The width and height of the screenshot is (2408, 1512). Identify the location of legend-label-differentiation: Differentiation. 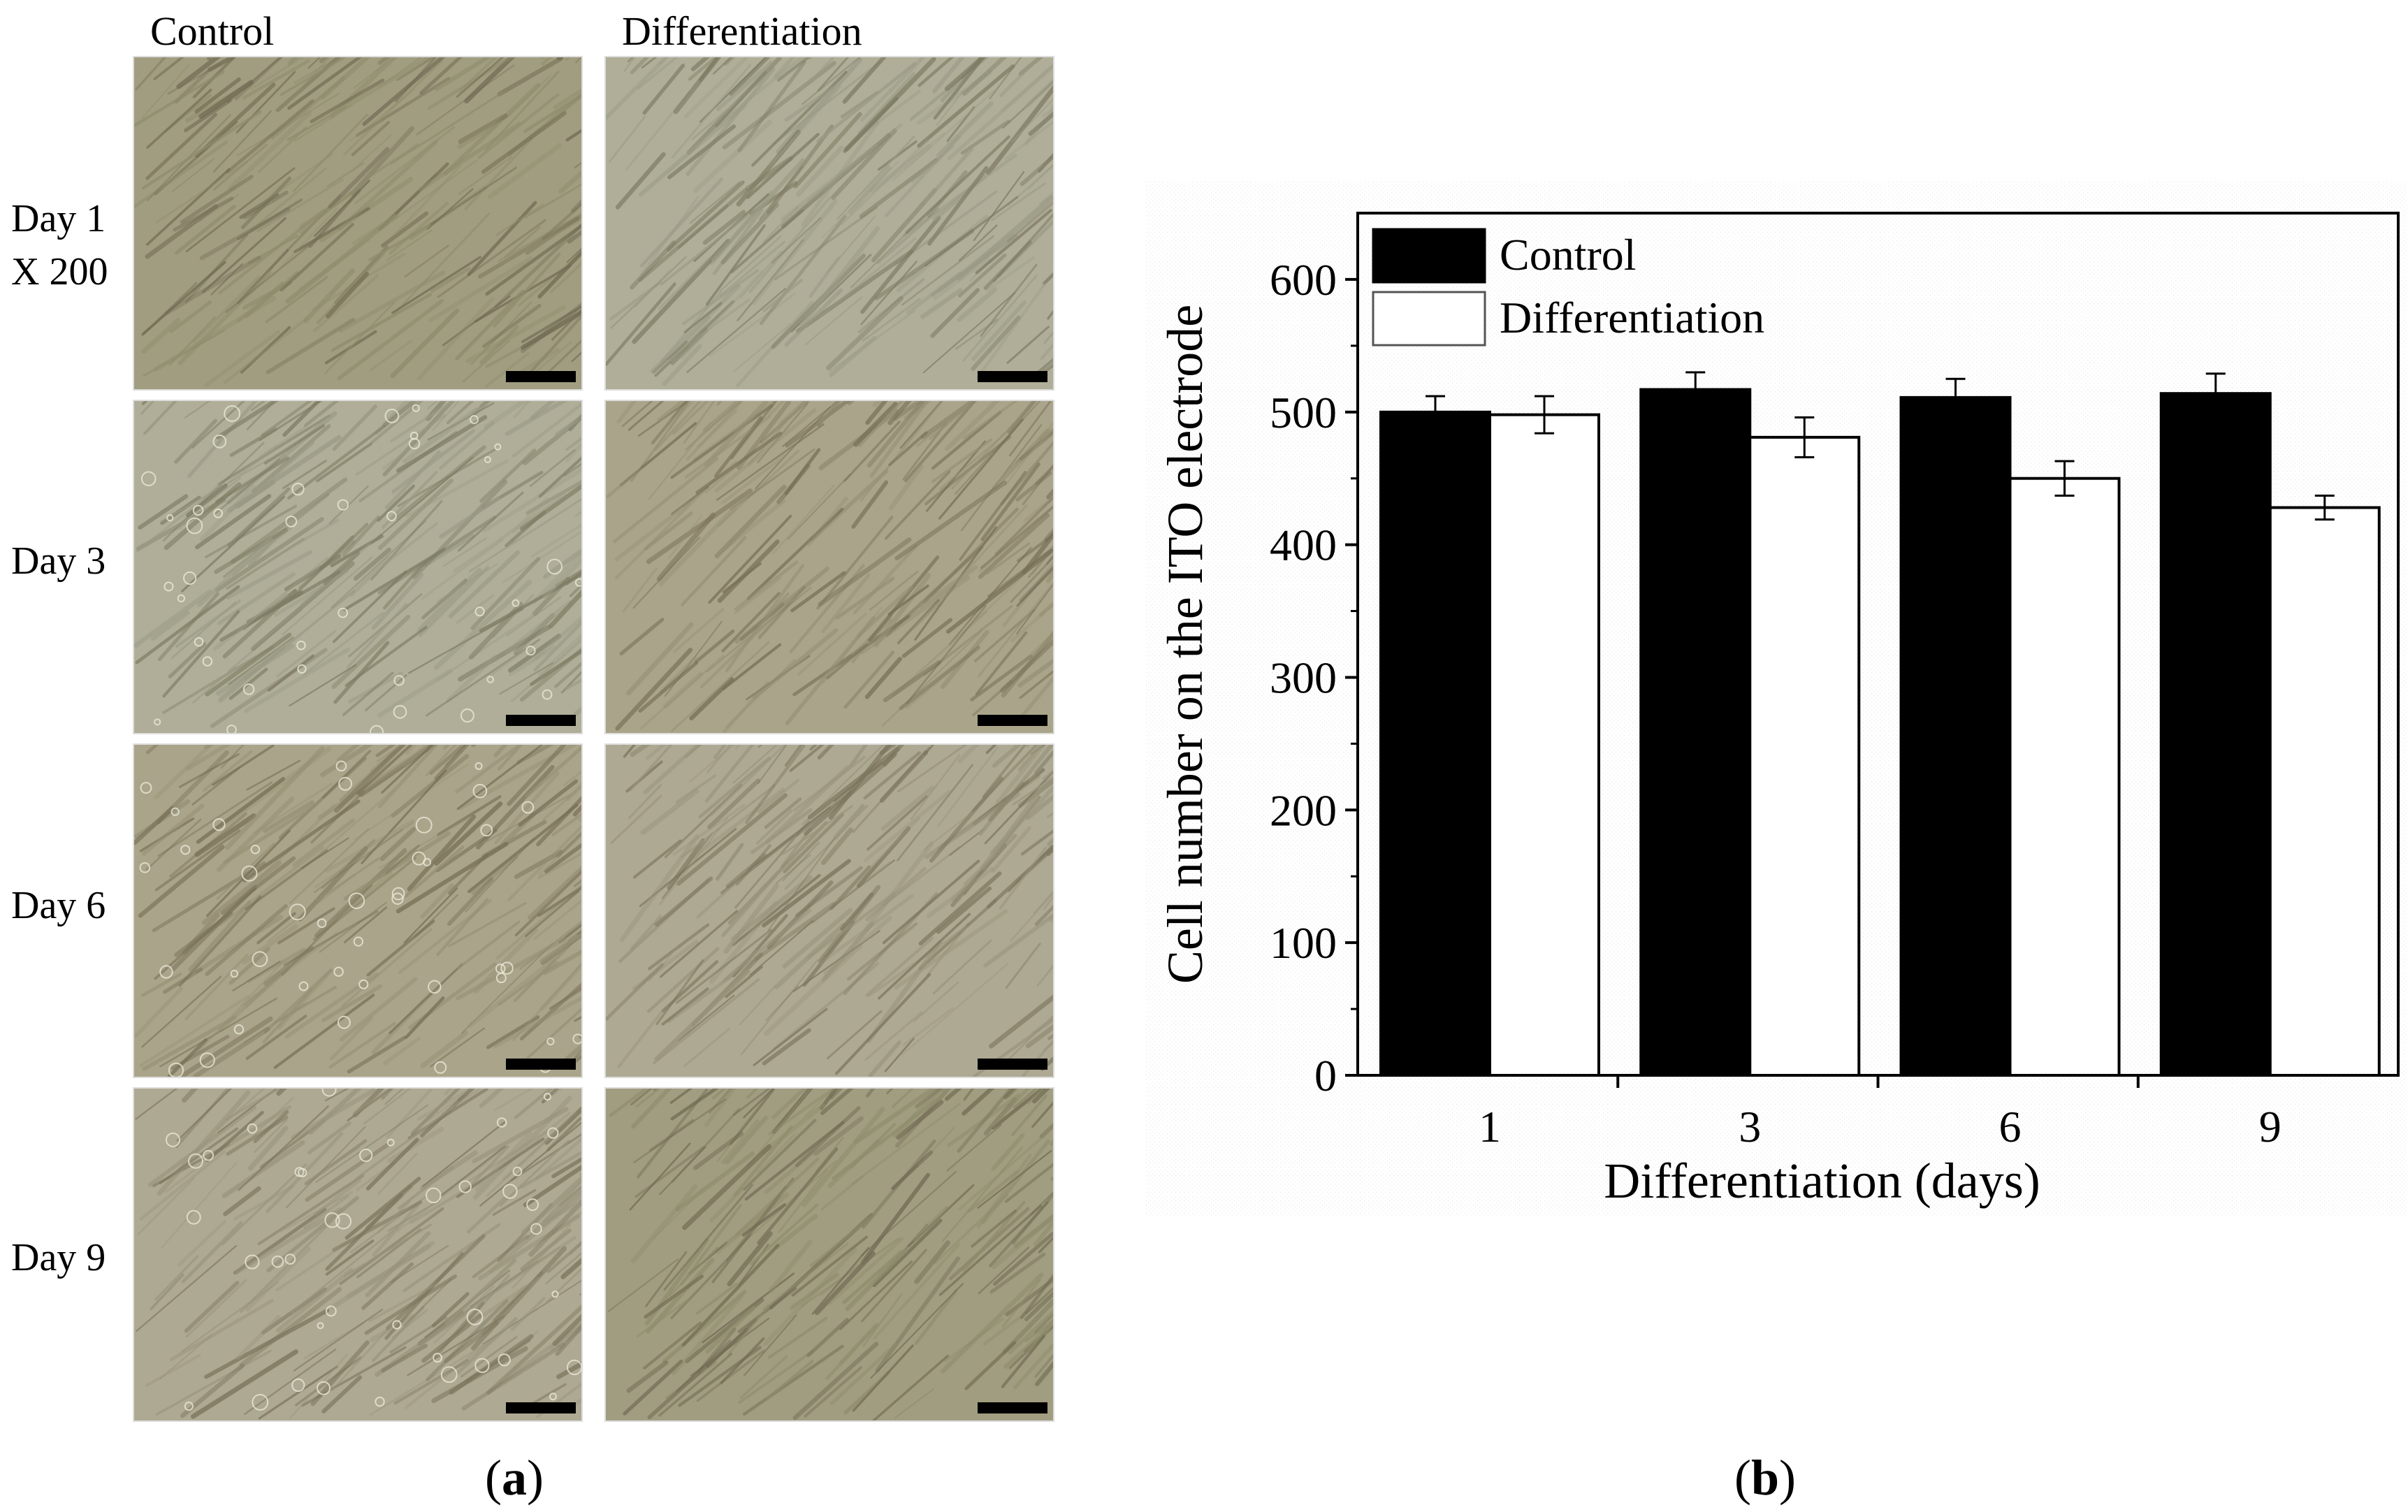
(1632, 317).